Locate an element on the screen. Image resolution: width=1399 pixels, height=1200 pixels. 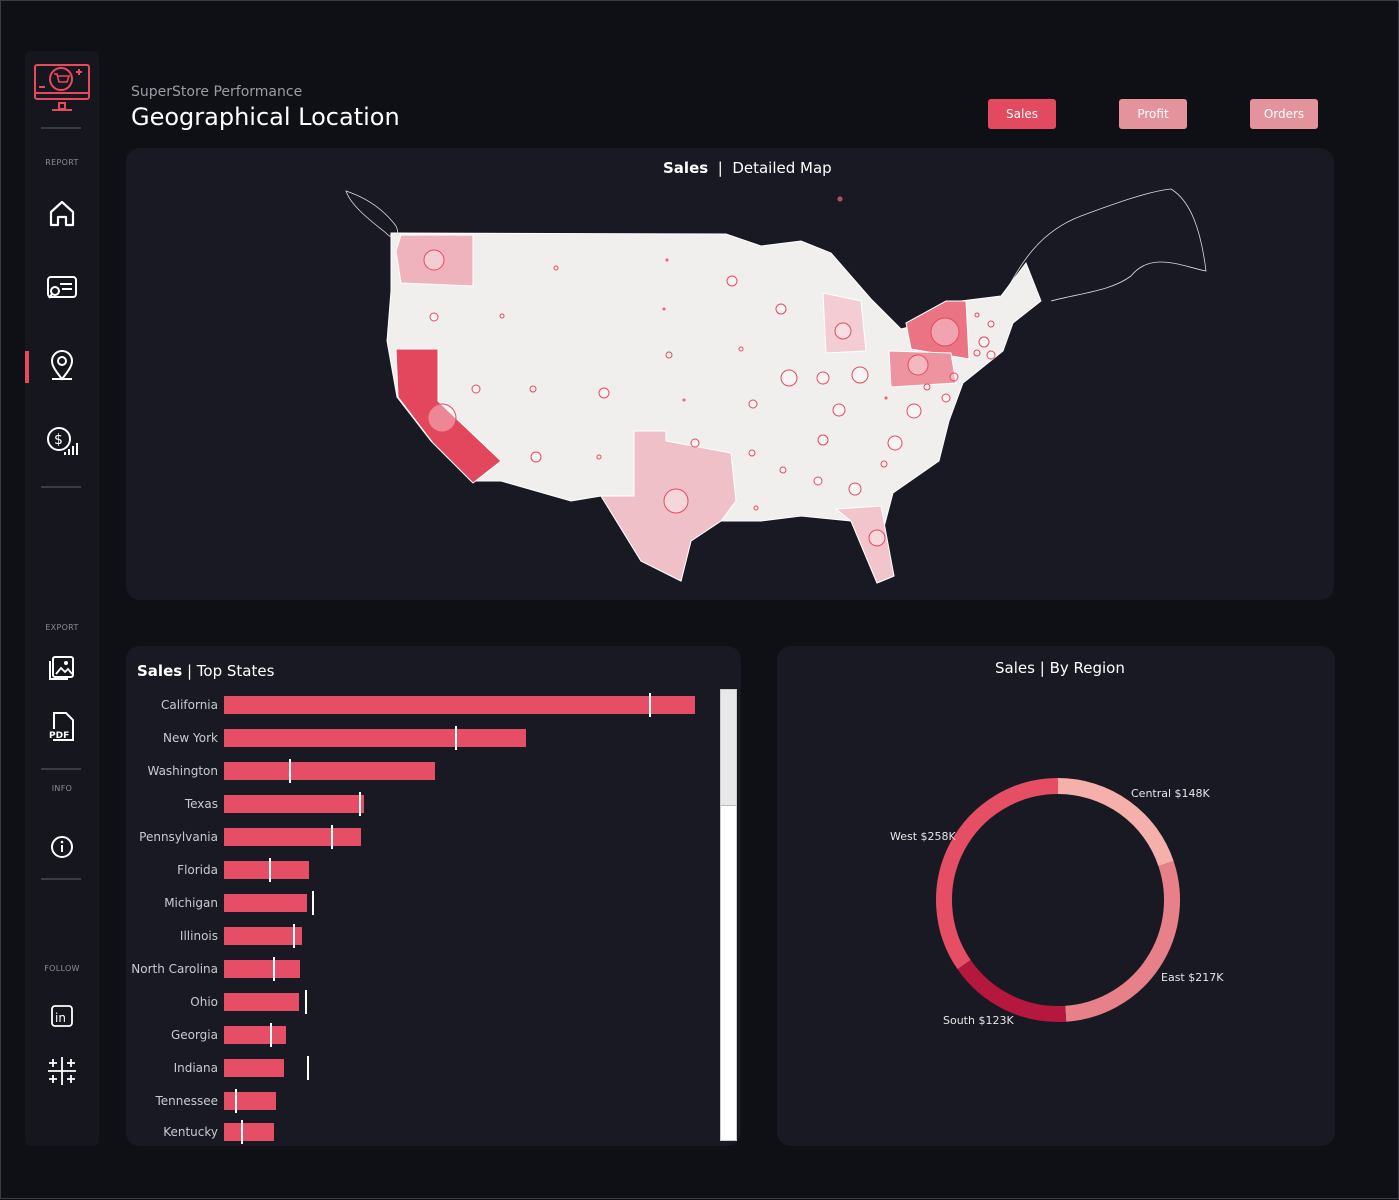
donut-slice-south is located at coordinates (1012, 990).